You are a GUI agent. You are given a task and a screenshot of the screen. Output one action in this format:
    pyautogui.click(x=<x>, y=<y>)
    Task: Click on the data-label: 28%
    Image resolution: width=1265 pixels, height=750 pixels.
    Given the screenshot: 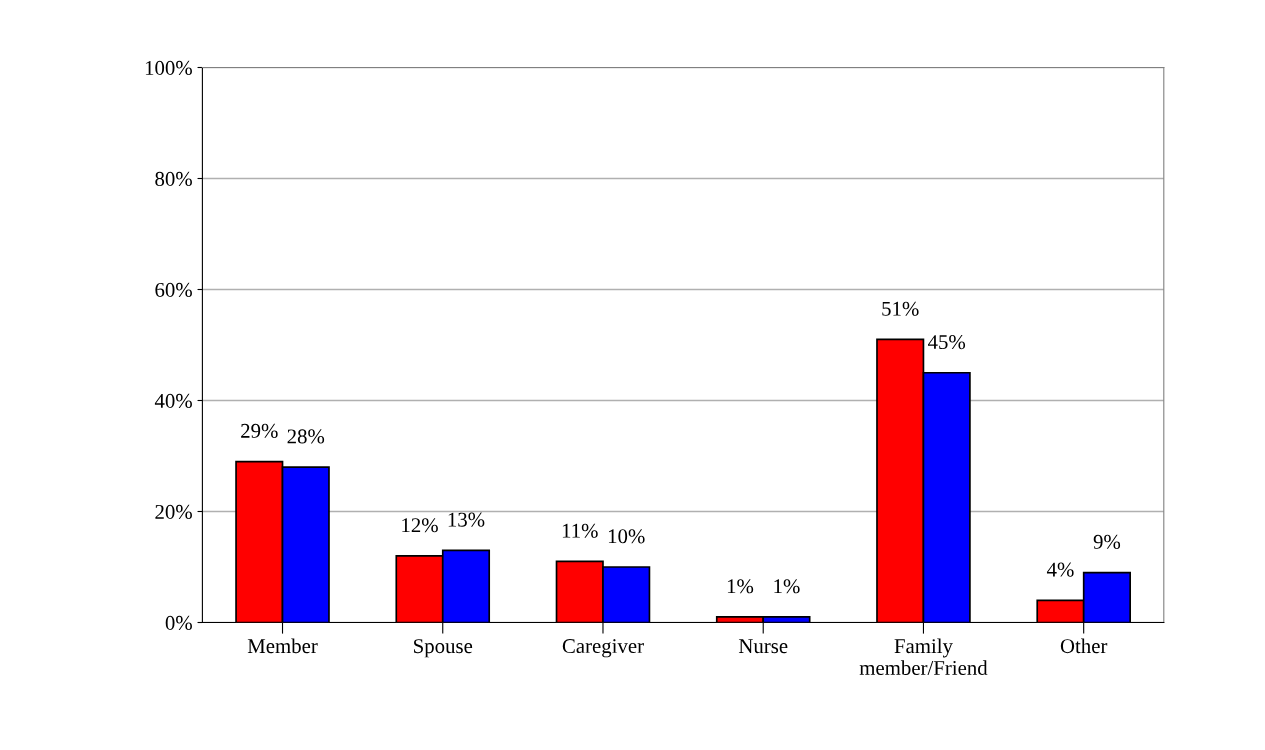 What is the action you would take?
    pyautogui.click(x=306, y=436)
    